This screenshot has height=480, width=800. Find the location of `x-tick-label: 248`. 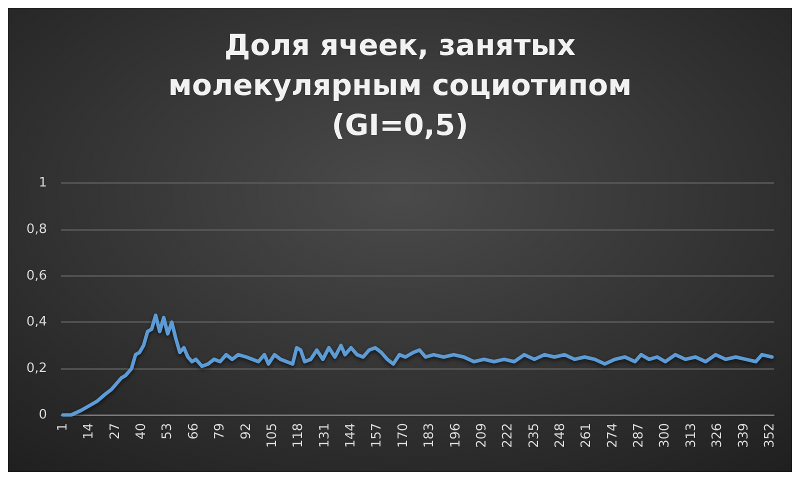

x-tick-label: 248 is located at coordinates (560, 435).